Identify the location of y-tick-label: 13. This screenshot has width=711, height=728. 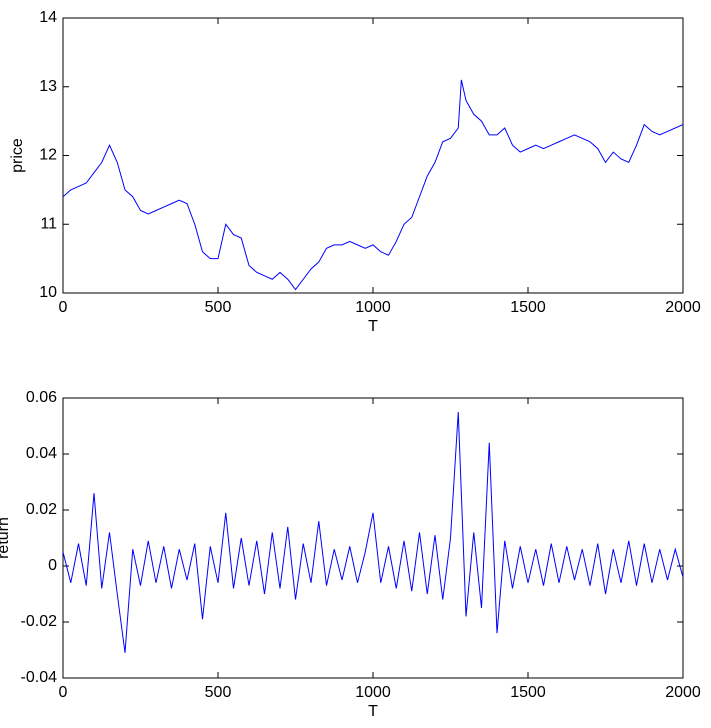
(48, 86).